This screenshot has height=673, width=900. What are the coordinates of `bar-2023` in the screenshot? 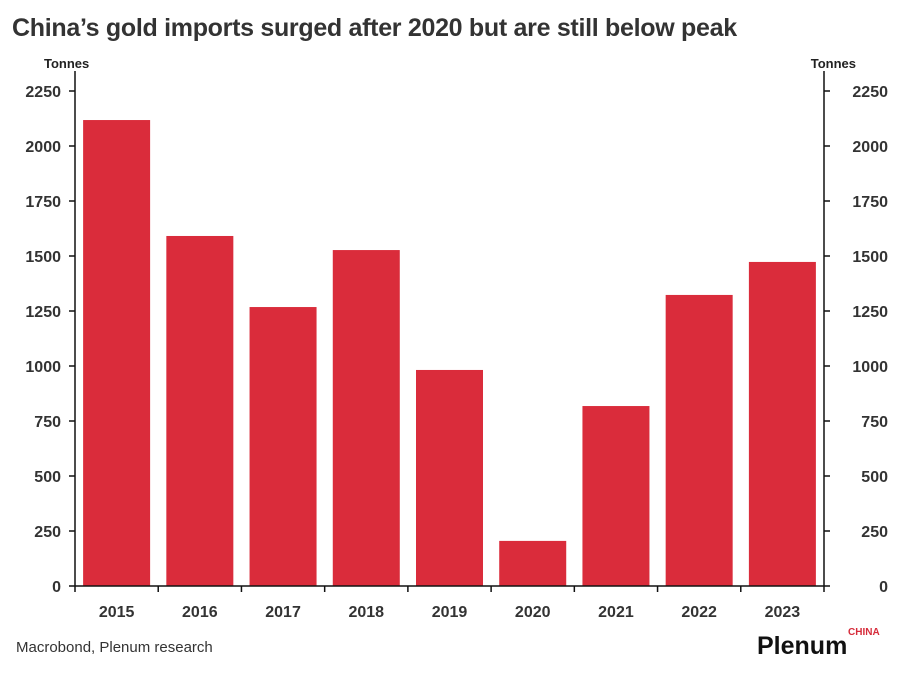 It's located at (782, 423).